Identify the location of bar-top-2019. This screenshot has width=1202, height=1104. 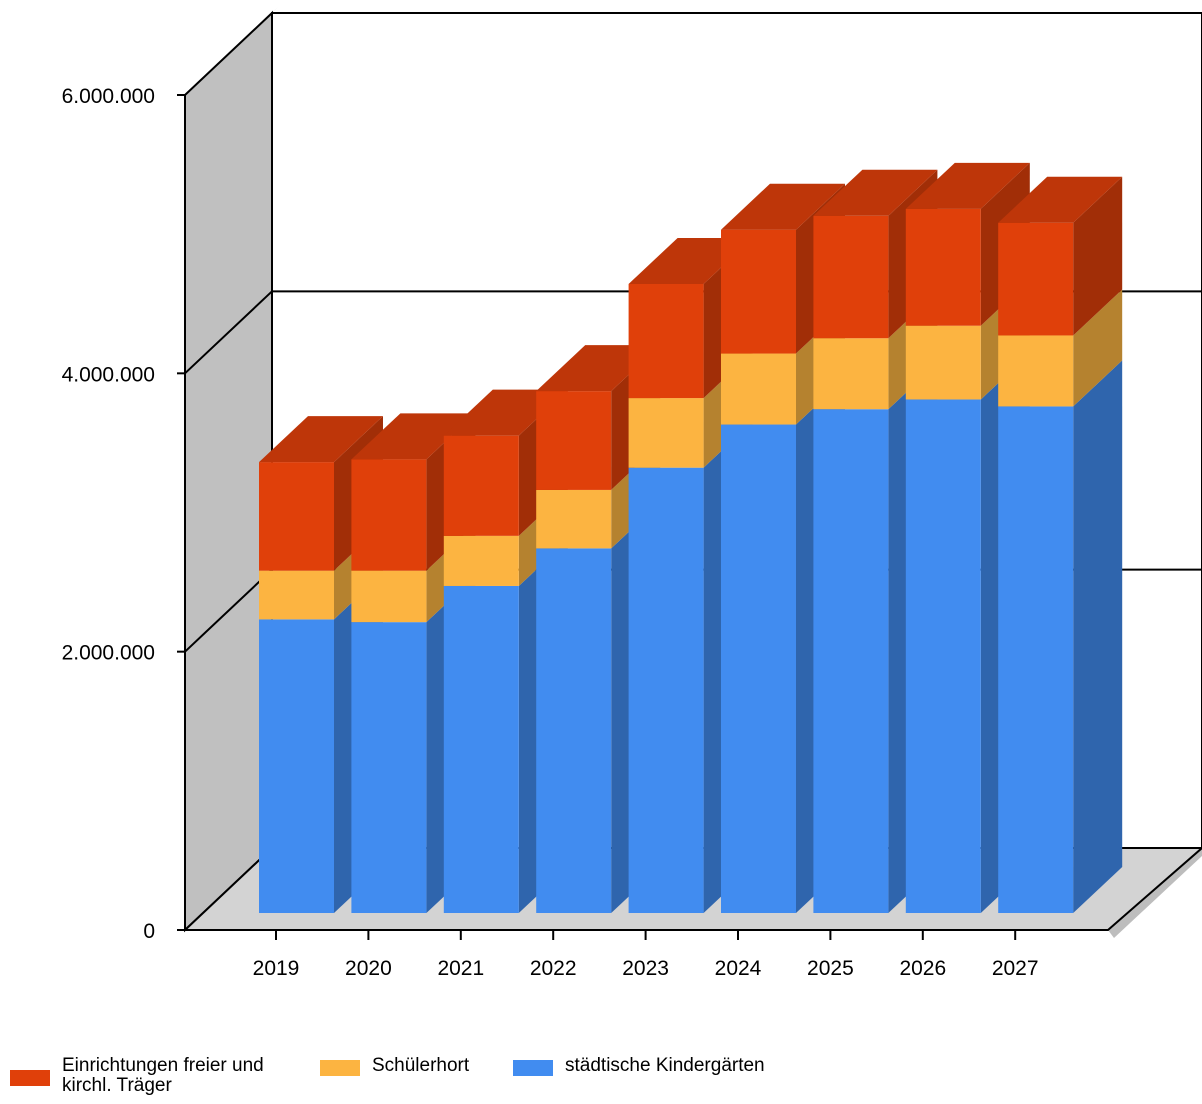
(321, 439).